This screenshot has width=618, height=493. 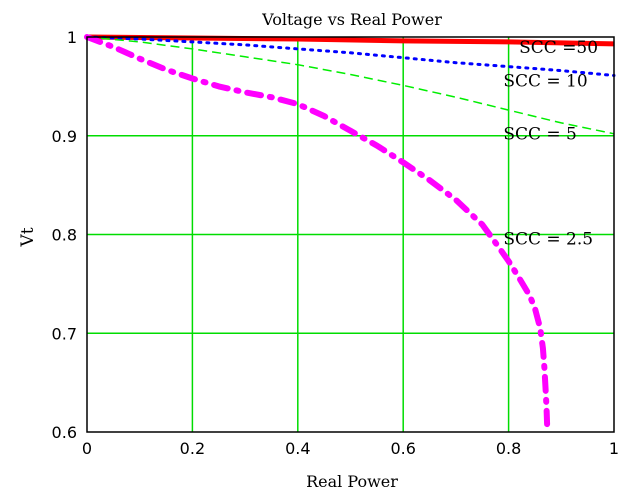 What do you see at coordinates (558, 48) in the screenshot?
I see `series-annotation: SCC =50` at bounding box center [558, 48].